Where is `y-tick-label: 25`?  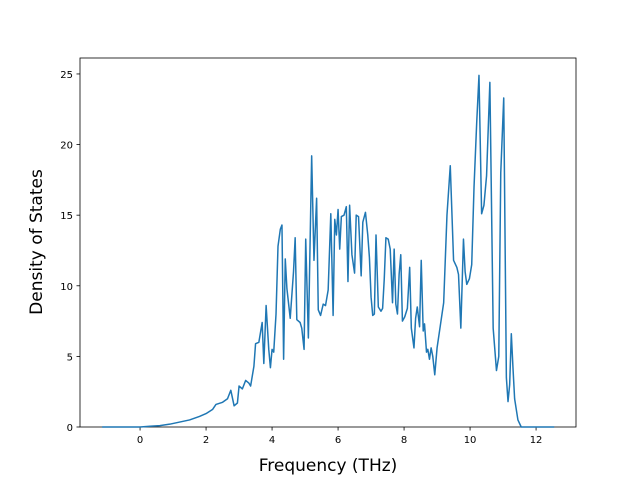
y-tick-label: 25 is located at coordinates (66, 75).